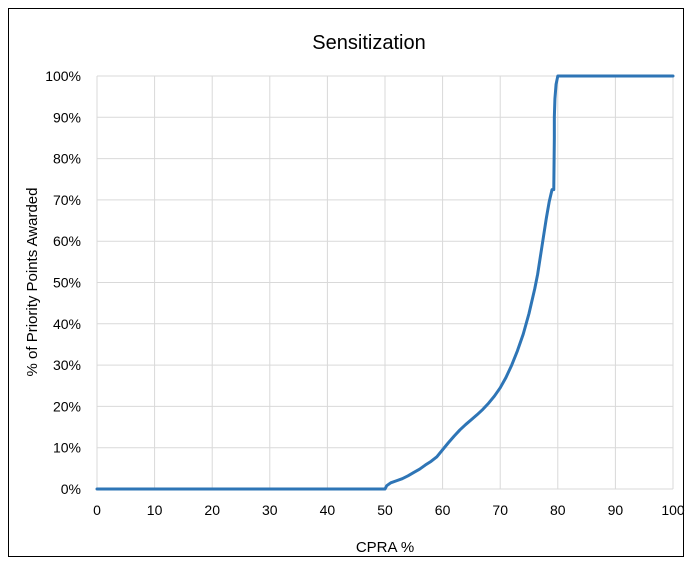 The image size is (692, 565). What do you see at coordinates (673, 510) in the screenshot?
I see `x-tick-label: 100` at bounding box center [673, 510].